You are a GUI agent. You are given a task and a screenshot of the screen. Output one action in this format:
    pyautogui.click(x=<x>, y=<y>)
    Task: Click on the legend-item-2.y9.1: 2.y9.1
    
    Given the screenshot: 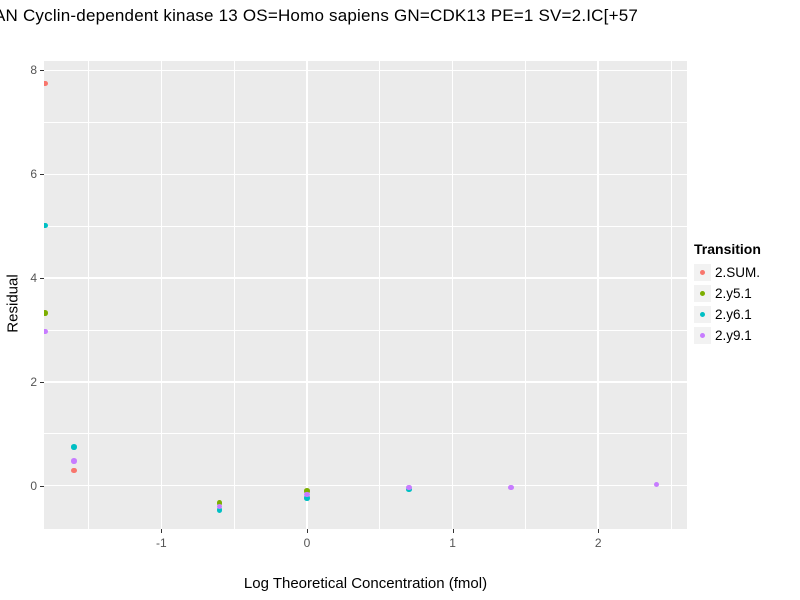 What is the action you would take?
    pyautogui.click(x=747, y=335)
    